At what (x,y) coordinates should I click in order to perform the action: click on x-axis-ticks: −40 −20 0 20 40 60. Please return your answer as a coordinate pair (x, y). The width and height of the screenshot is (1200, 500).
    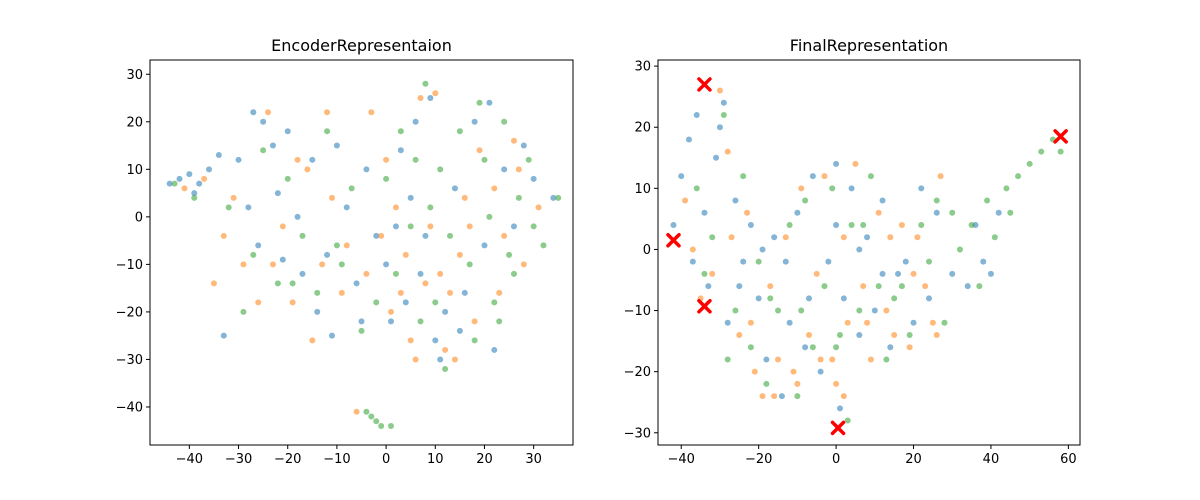
    Looking at the image, I should click on (872, 456).